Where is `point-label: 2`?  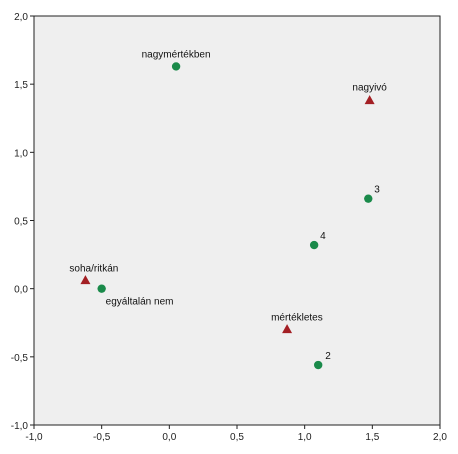
point-label: 2 is located at coordinates (328, 356).